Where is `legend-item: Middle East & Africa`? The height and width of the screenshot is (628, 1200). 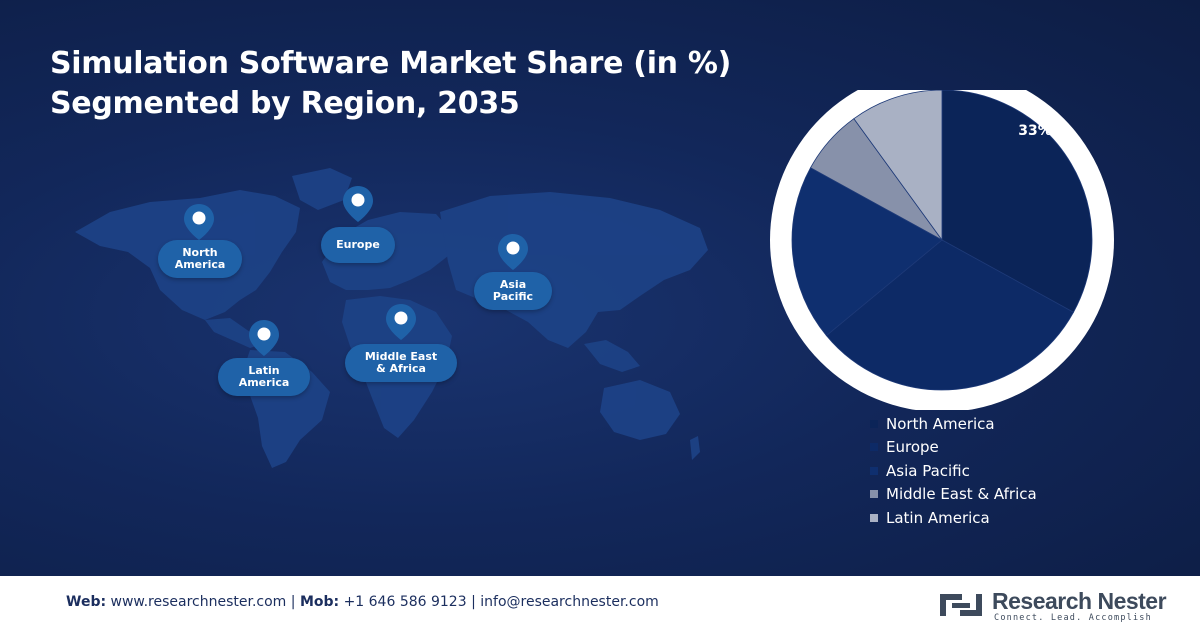
legend-item: Middle East & Africa is located at coordinates (953, 495).